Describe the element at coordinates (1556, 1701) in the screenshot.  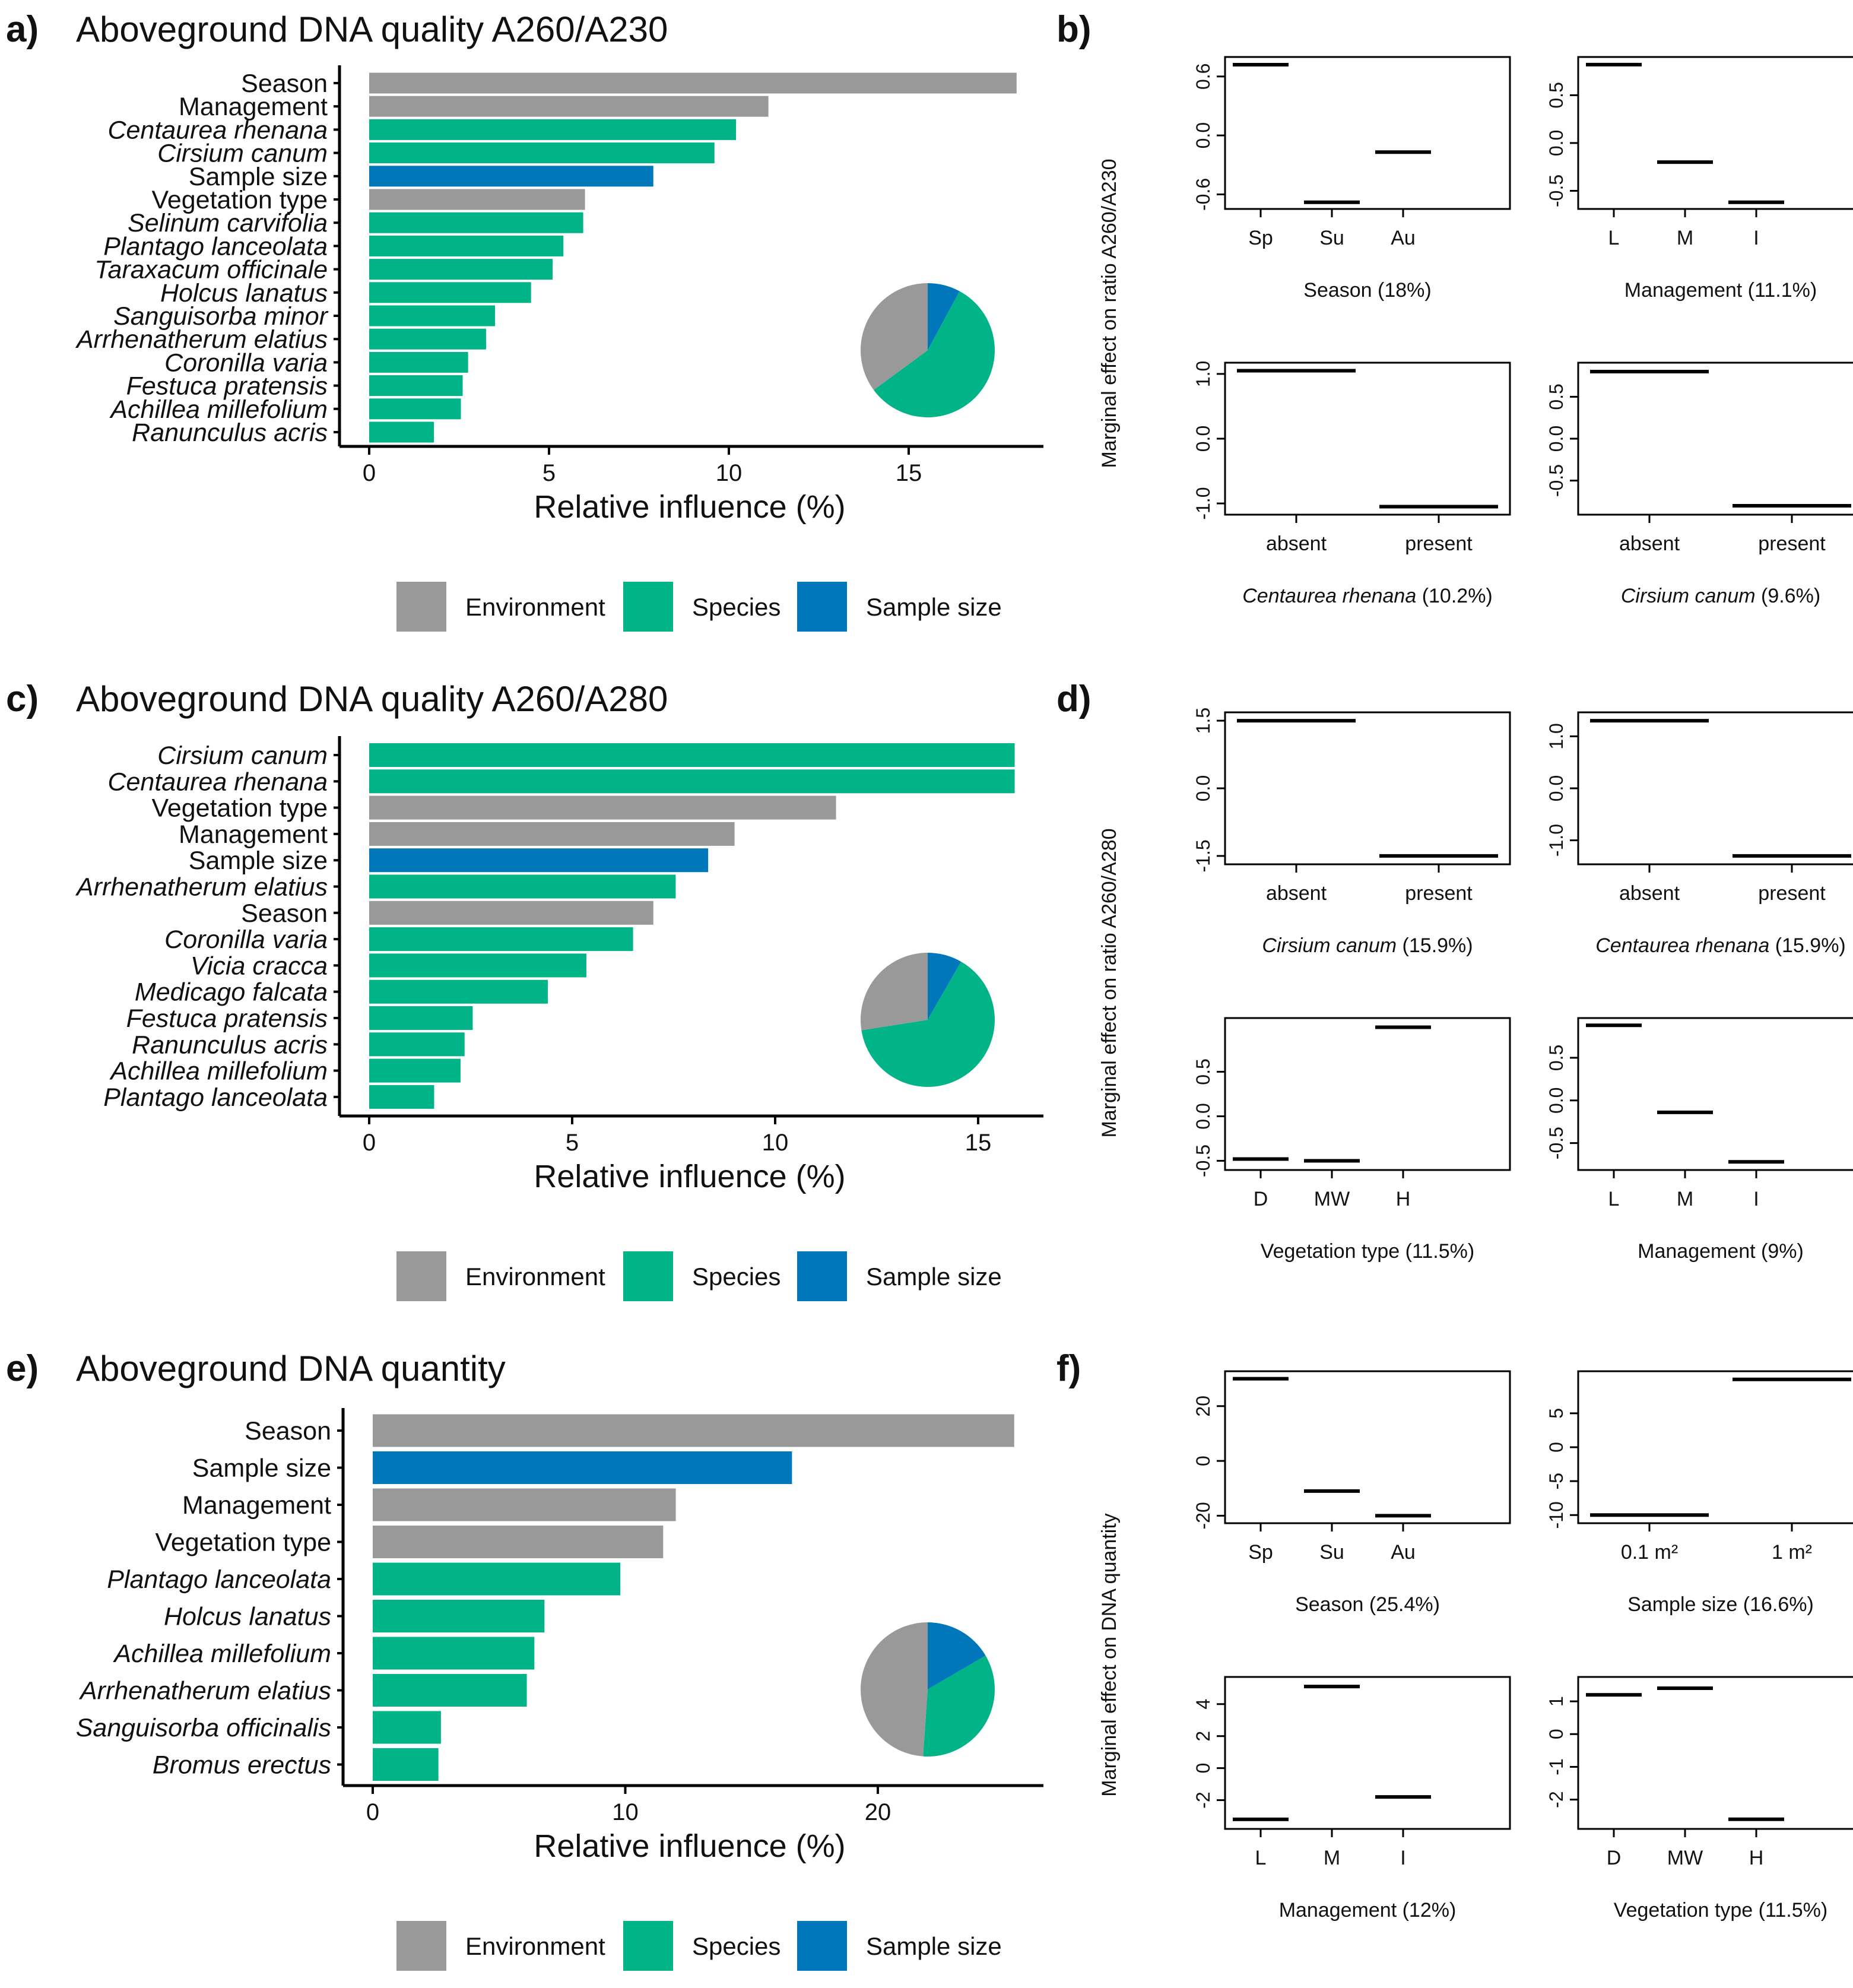
I see `y-tick-label: 1` at that location.